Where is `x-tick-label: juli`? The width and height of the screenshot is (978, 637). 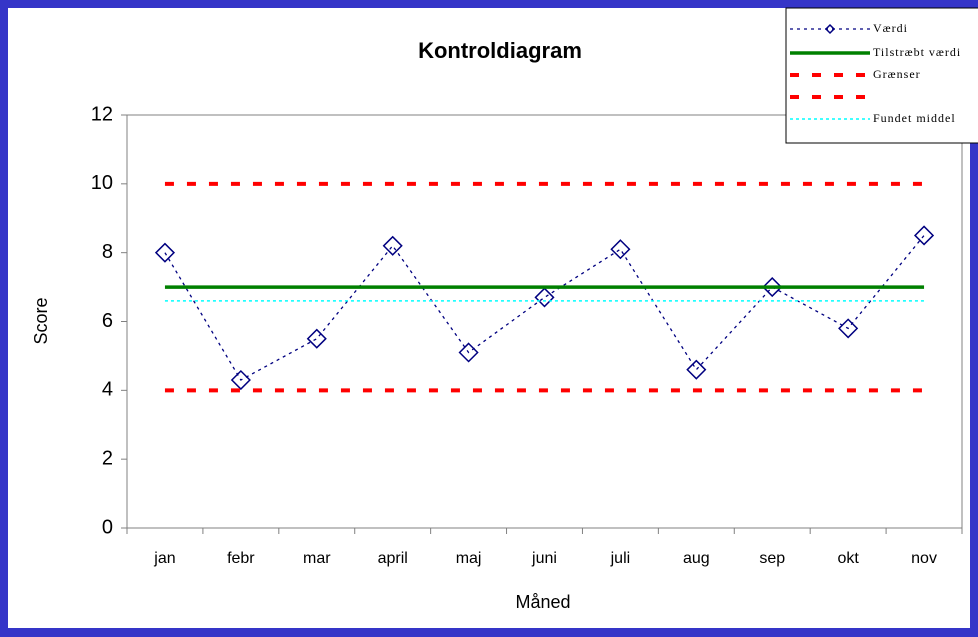
x-tick-label: juli is located at coordinates (620, 558).